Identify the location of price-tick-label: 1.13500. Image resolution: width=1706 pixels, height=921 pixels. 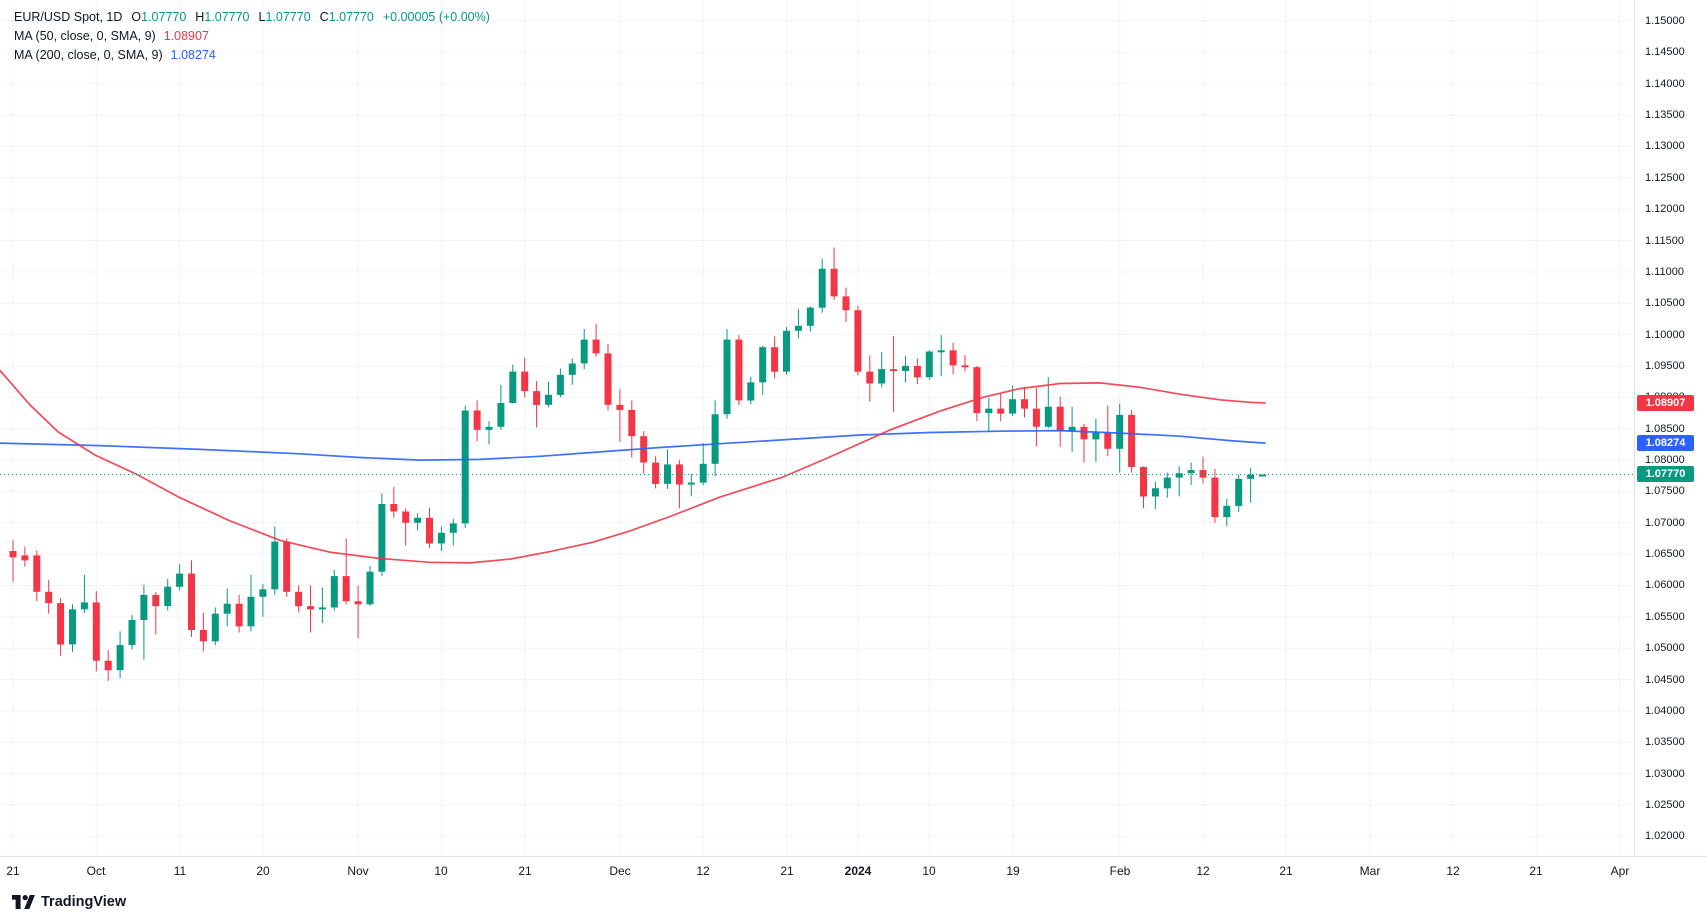
(1665, 115).